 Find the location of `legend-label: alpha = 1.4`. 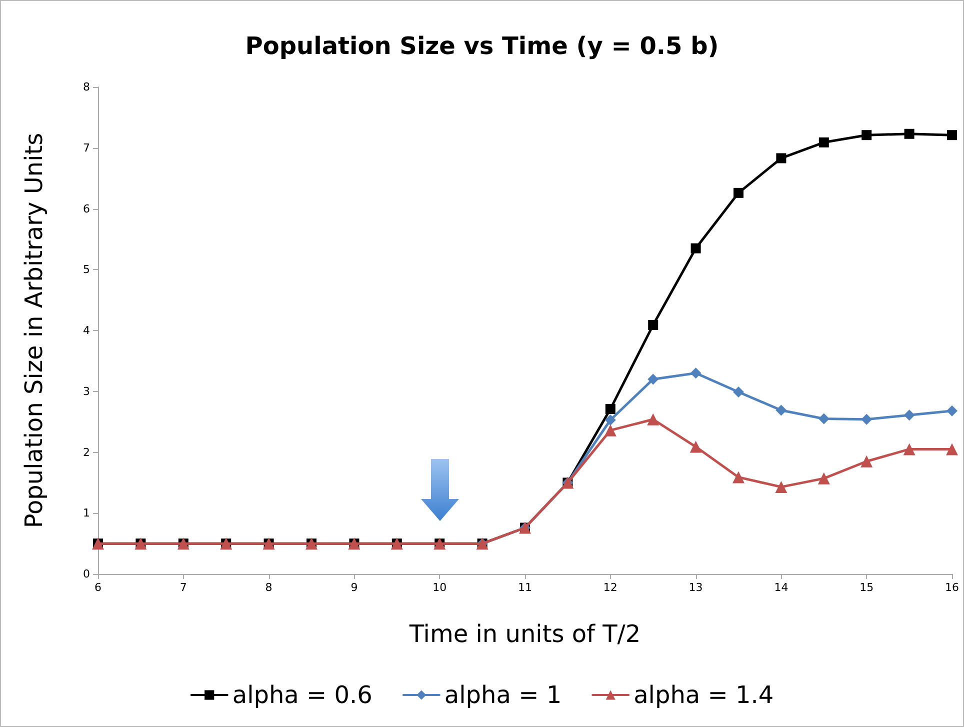

legend-label: alpha = 1.4 is located at coordinates (704, 695).